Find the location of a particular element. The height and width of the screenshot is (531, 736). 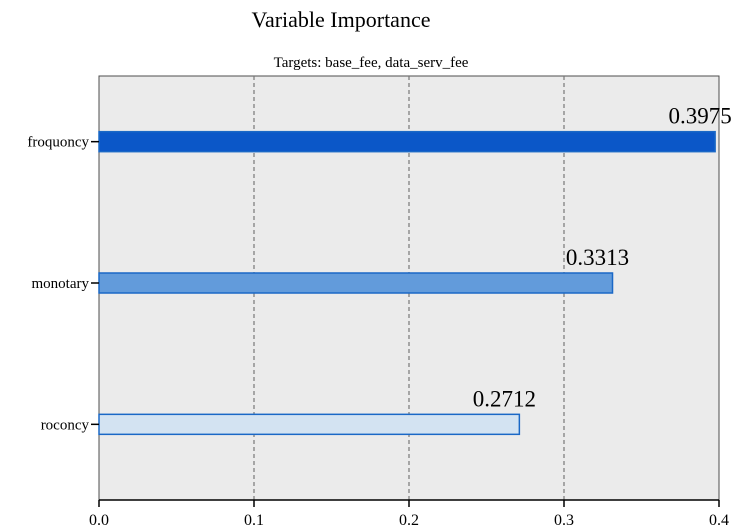

data-label: 0.3313 is located at coordinates (597, 257).